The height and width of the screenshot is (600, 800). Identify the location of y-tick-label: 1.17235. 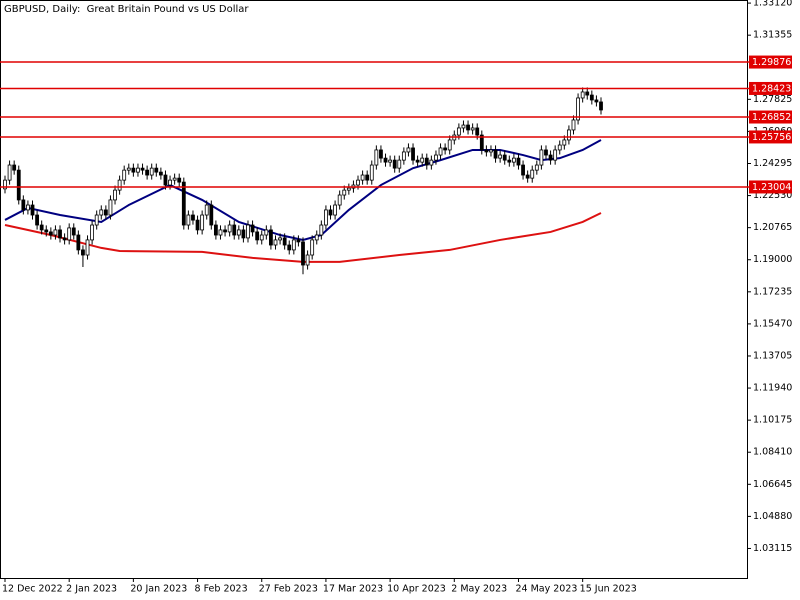
(772, 291).